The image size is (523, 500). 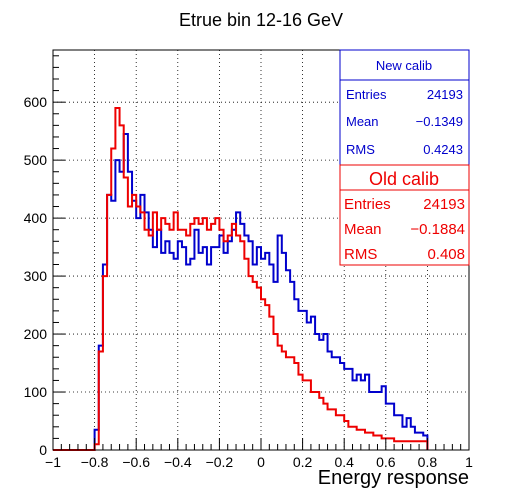 What do you see at coordinates (136, 462) in the screenshot?
I see `x-tick-label: −0.6` at bounding box center [136, 462].